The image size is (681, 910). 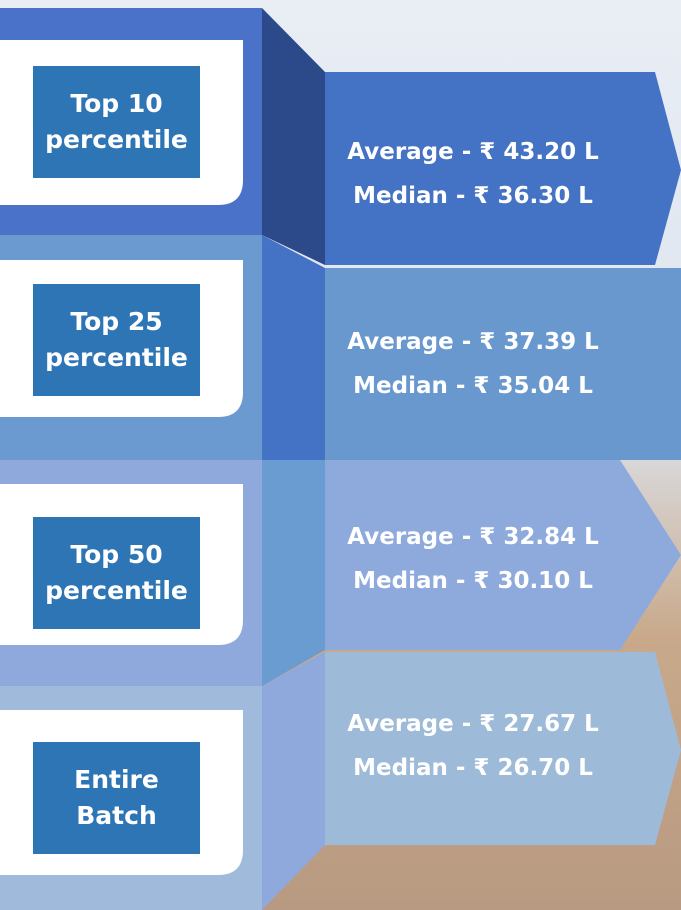 I want to click on median: Median - ₹ 30.10 L, so click(x=473, y=581).